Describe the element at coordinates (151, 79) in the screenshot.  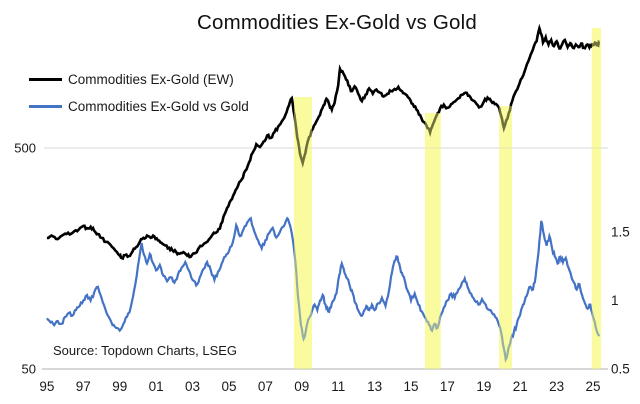
I see `legend-label: Commodities Ex-Gold (EW)` at that location.